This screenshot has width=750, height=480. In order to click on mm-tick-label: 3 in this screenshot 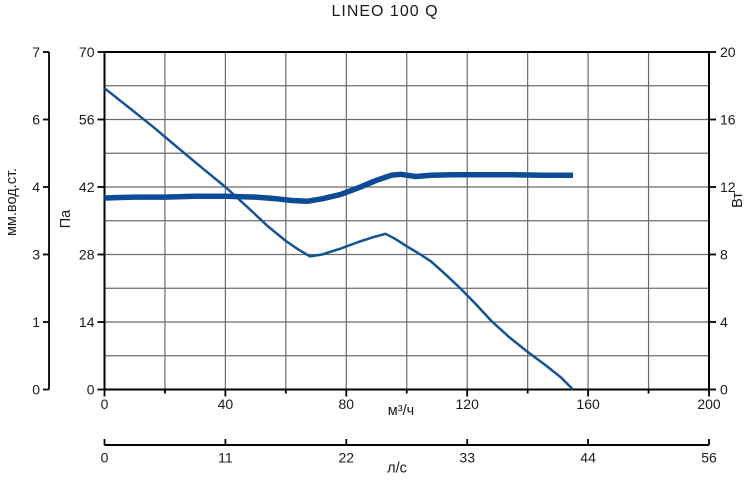, I will do `click(36, 255)`.